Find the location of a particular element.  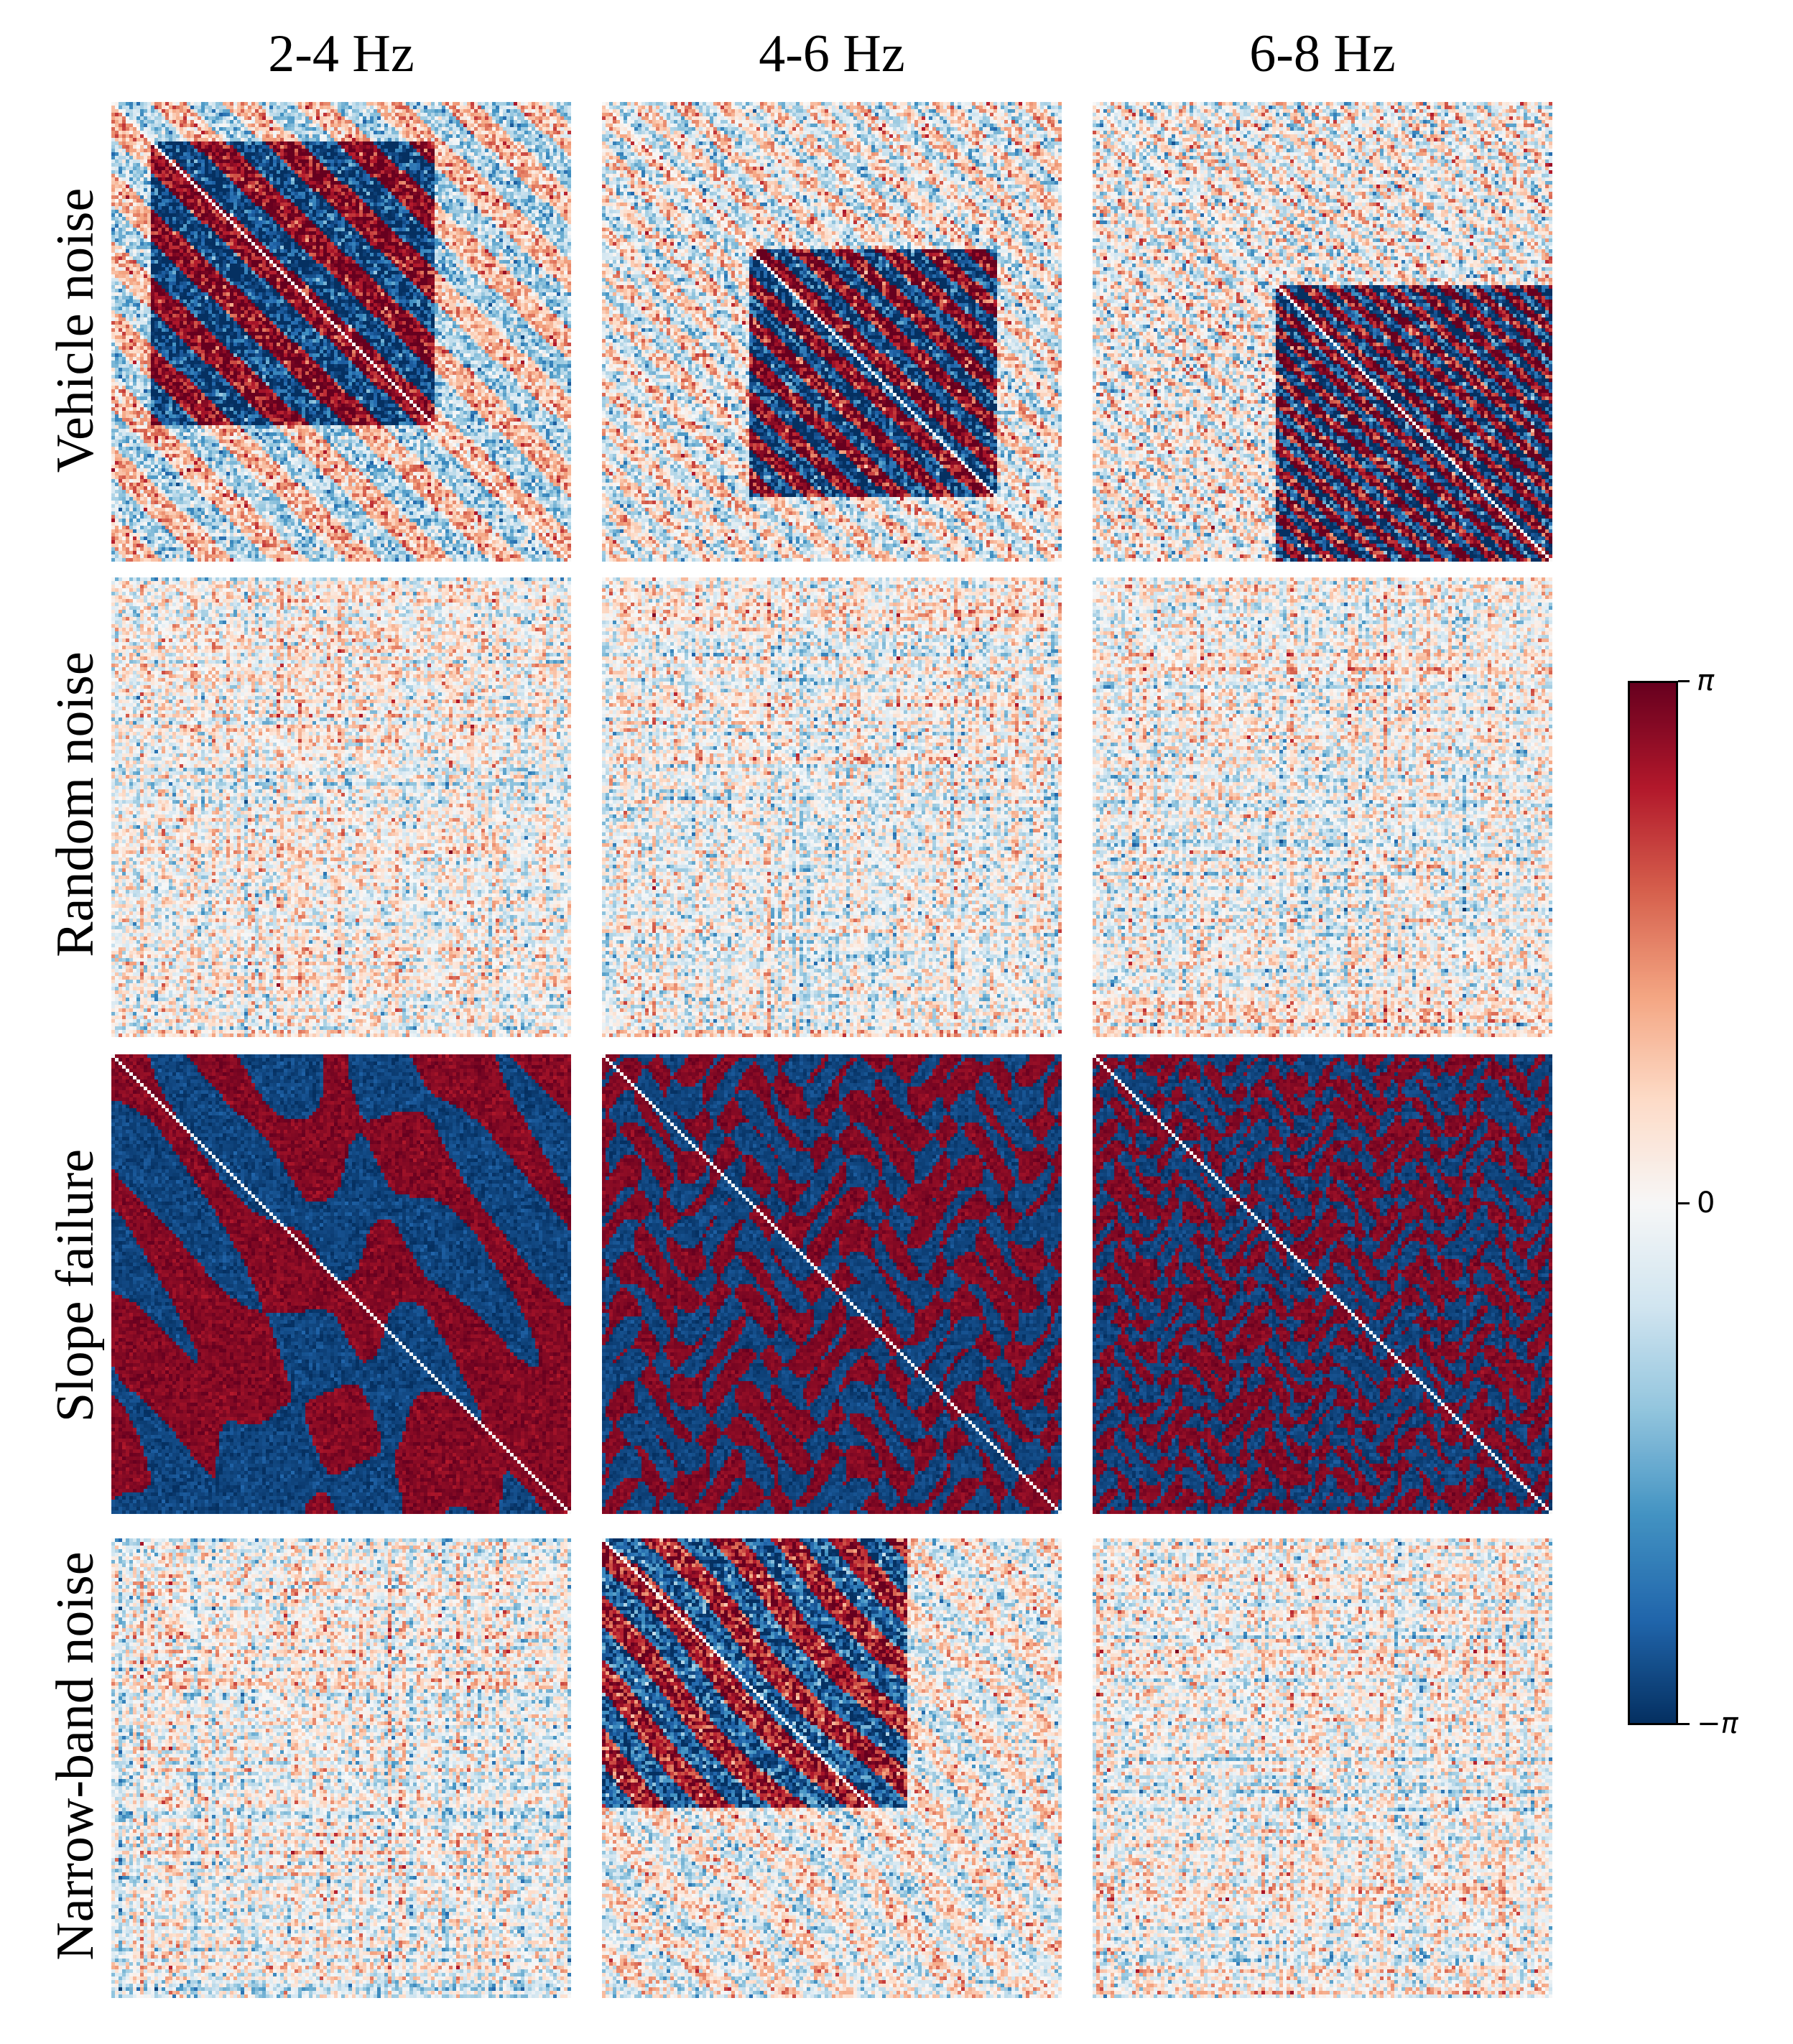

column-title-2-4hz: 2-4 Hz is located at coordinates (341, 53).